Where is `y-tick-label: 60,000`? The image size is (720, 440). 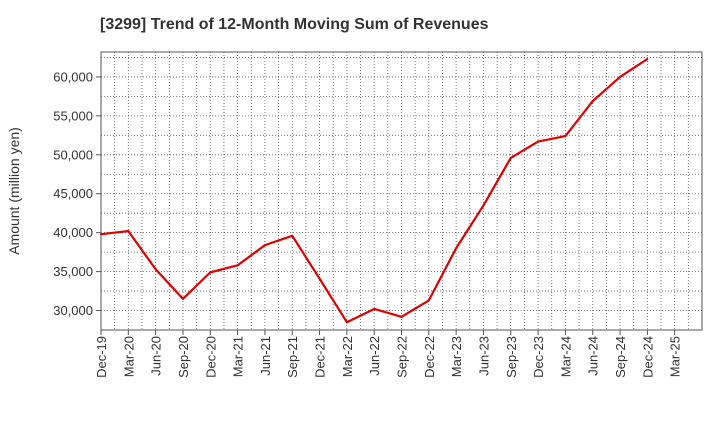 y-tick-label: 60,000 is located at coordinates (73, 76).